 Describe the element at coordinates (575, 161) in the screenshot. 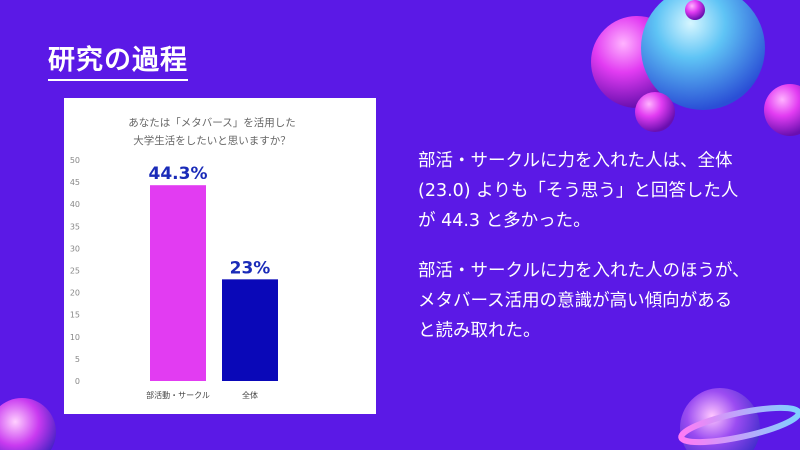

I see `paragraph-1-line-1: 部活・サークルに力を入れた人は、全体` at that location.